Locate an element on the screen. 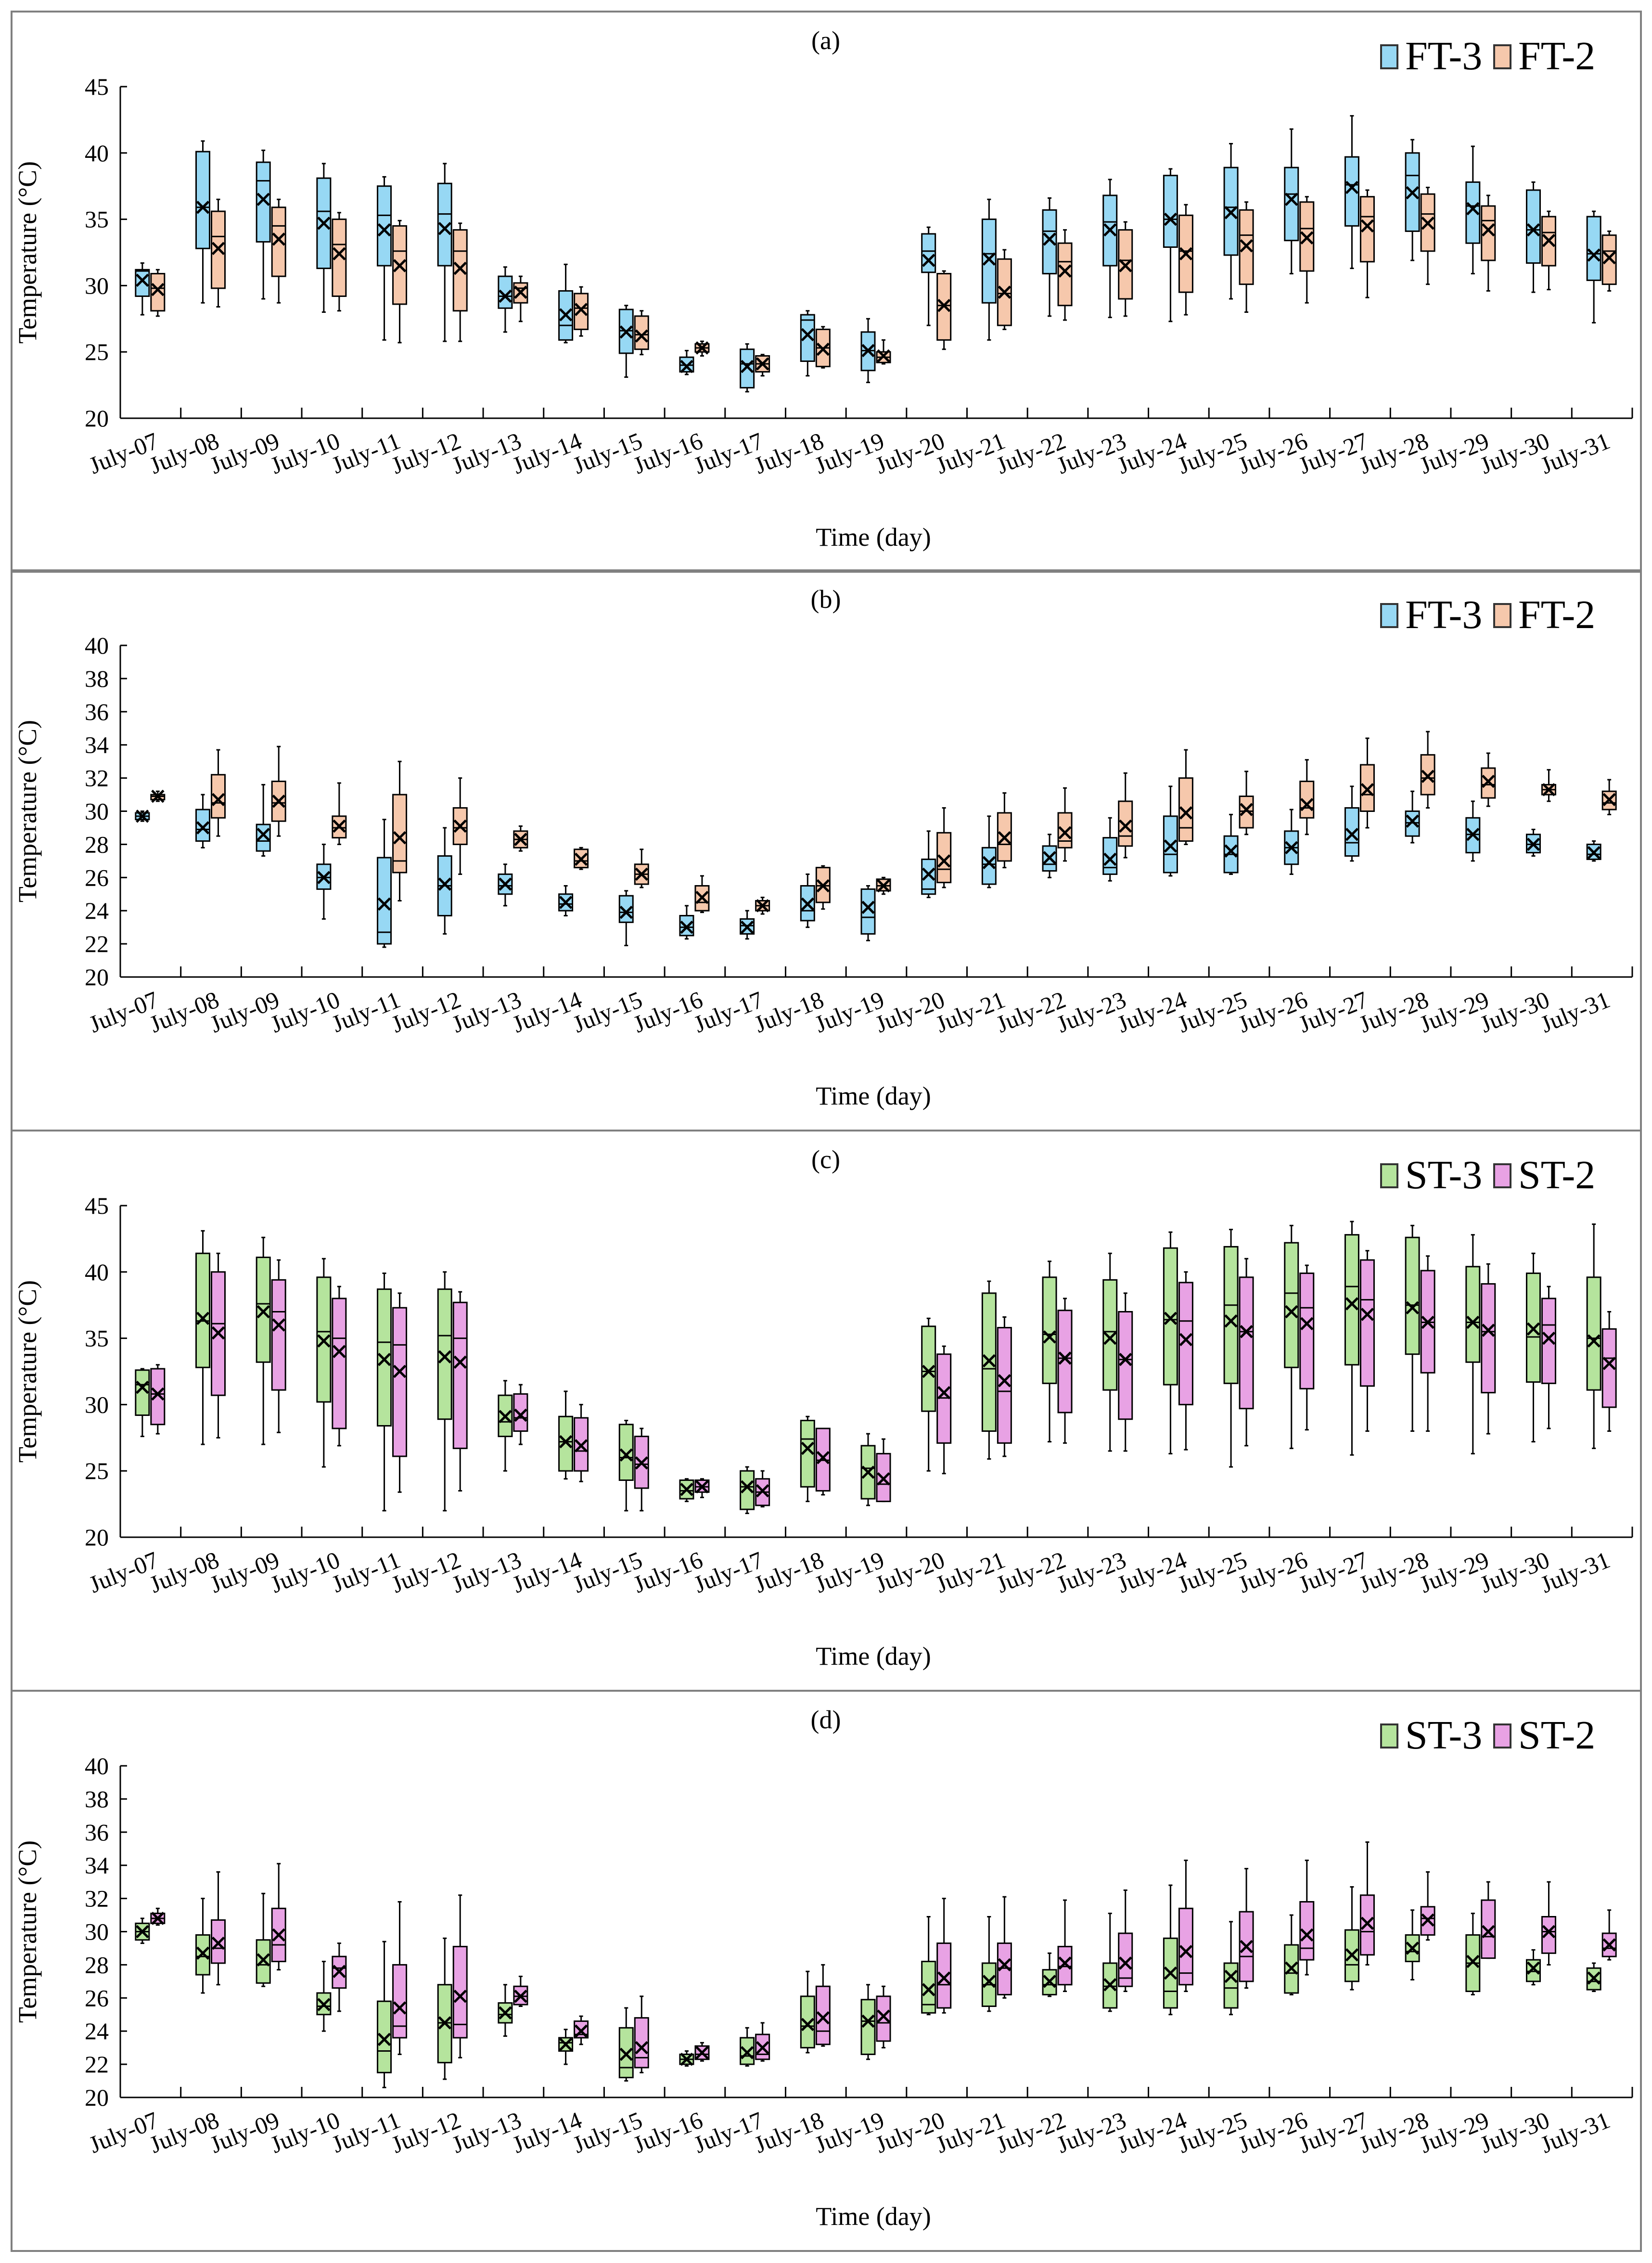 This screenshot has height=2263, width=1652. x-axis-label: Time (day) is located at coordinates (874, 1657).